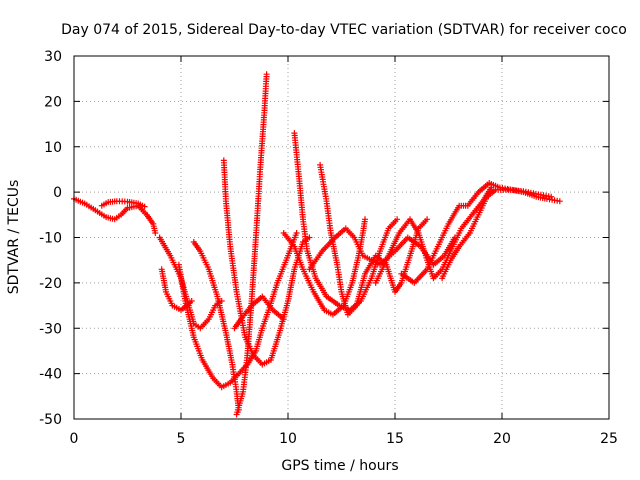  I want to click on x-tick-label: 5, so click(181, 439).